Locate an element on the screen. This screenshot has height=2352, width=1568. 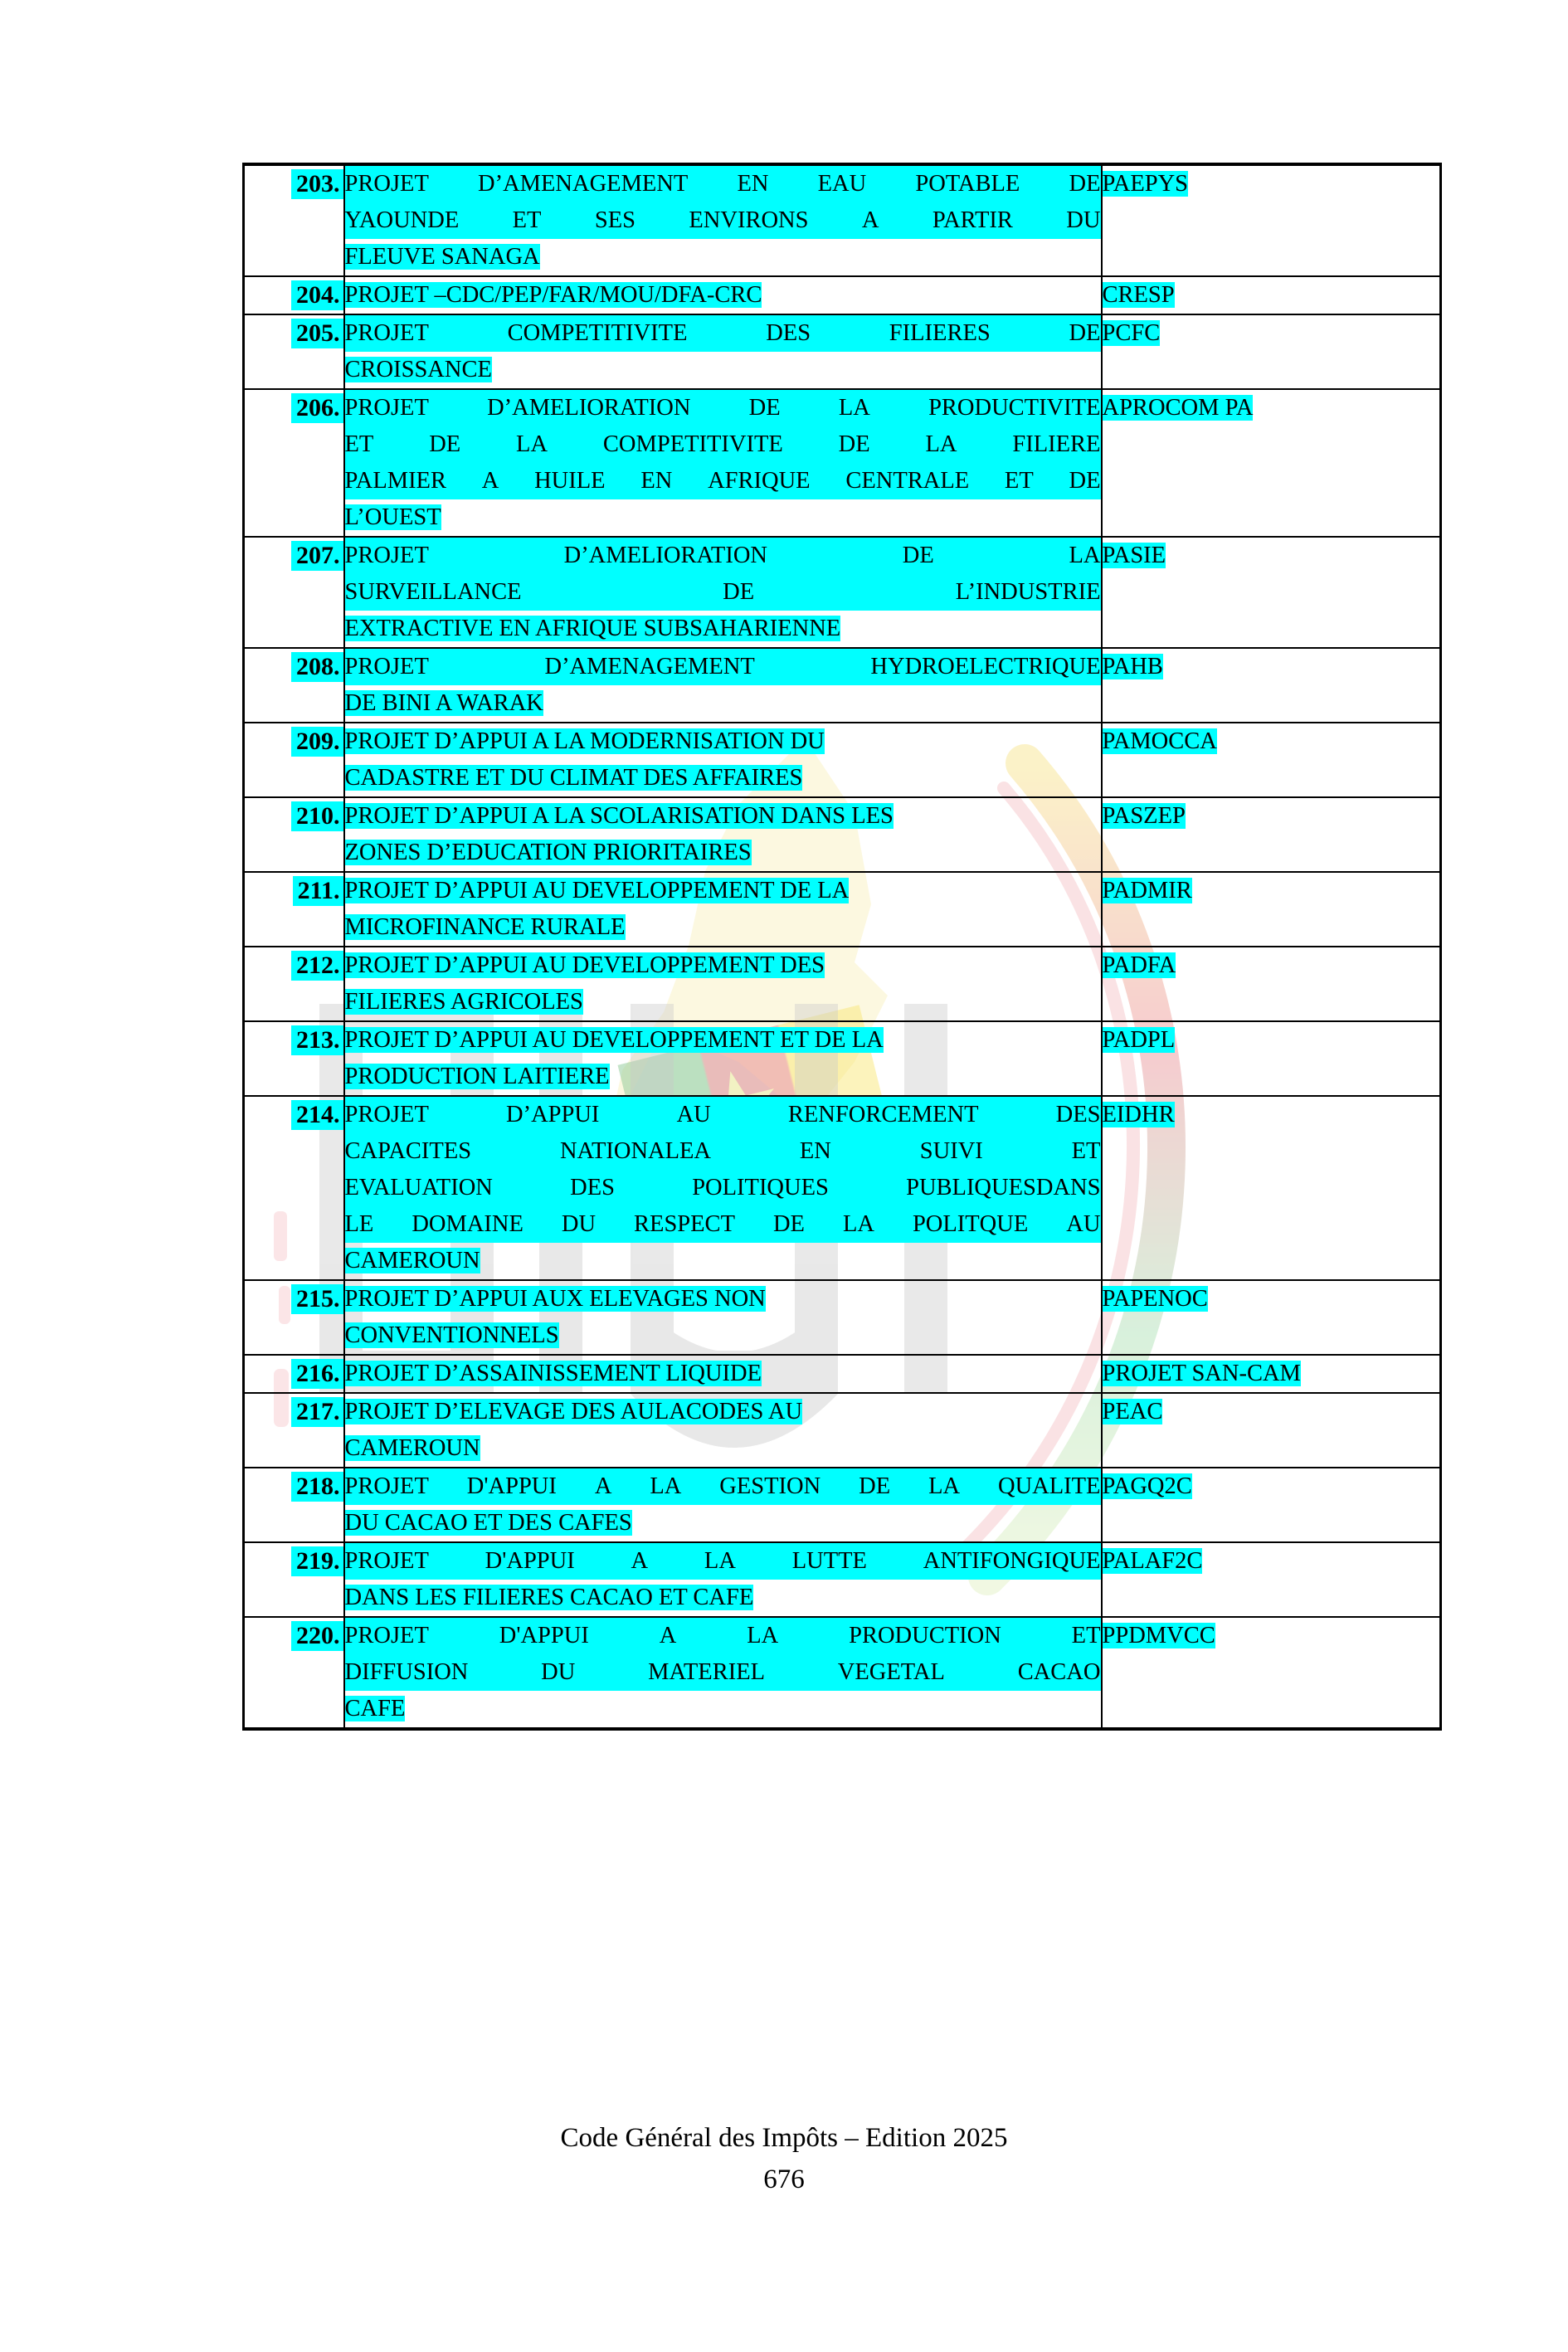
description-line: FILIERES AGRICOLES is located at coordinates (463, 1002).